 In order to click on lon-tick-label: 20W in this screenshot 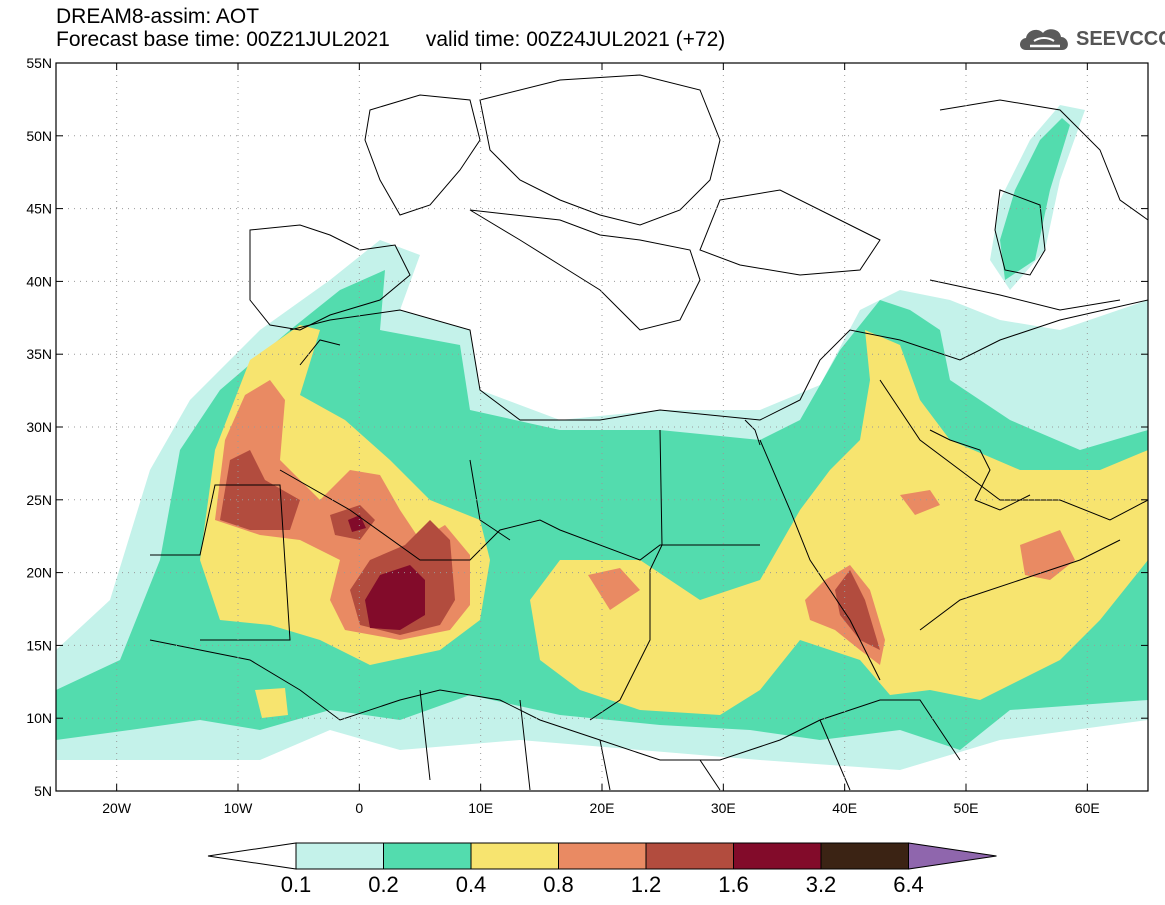, I will do `click(117, 808)`.